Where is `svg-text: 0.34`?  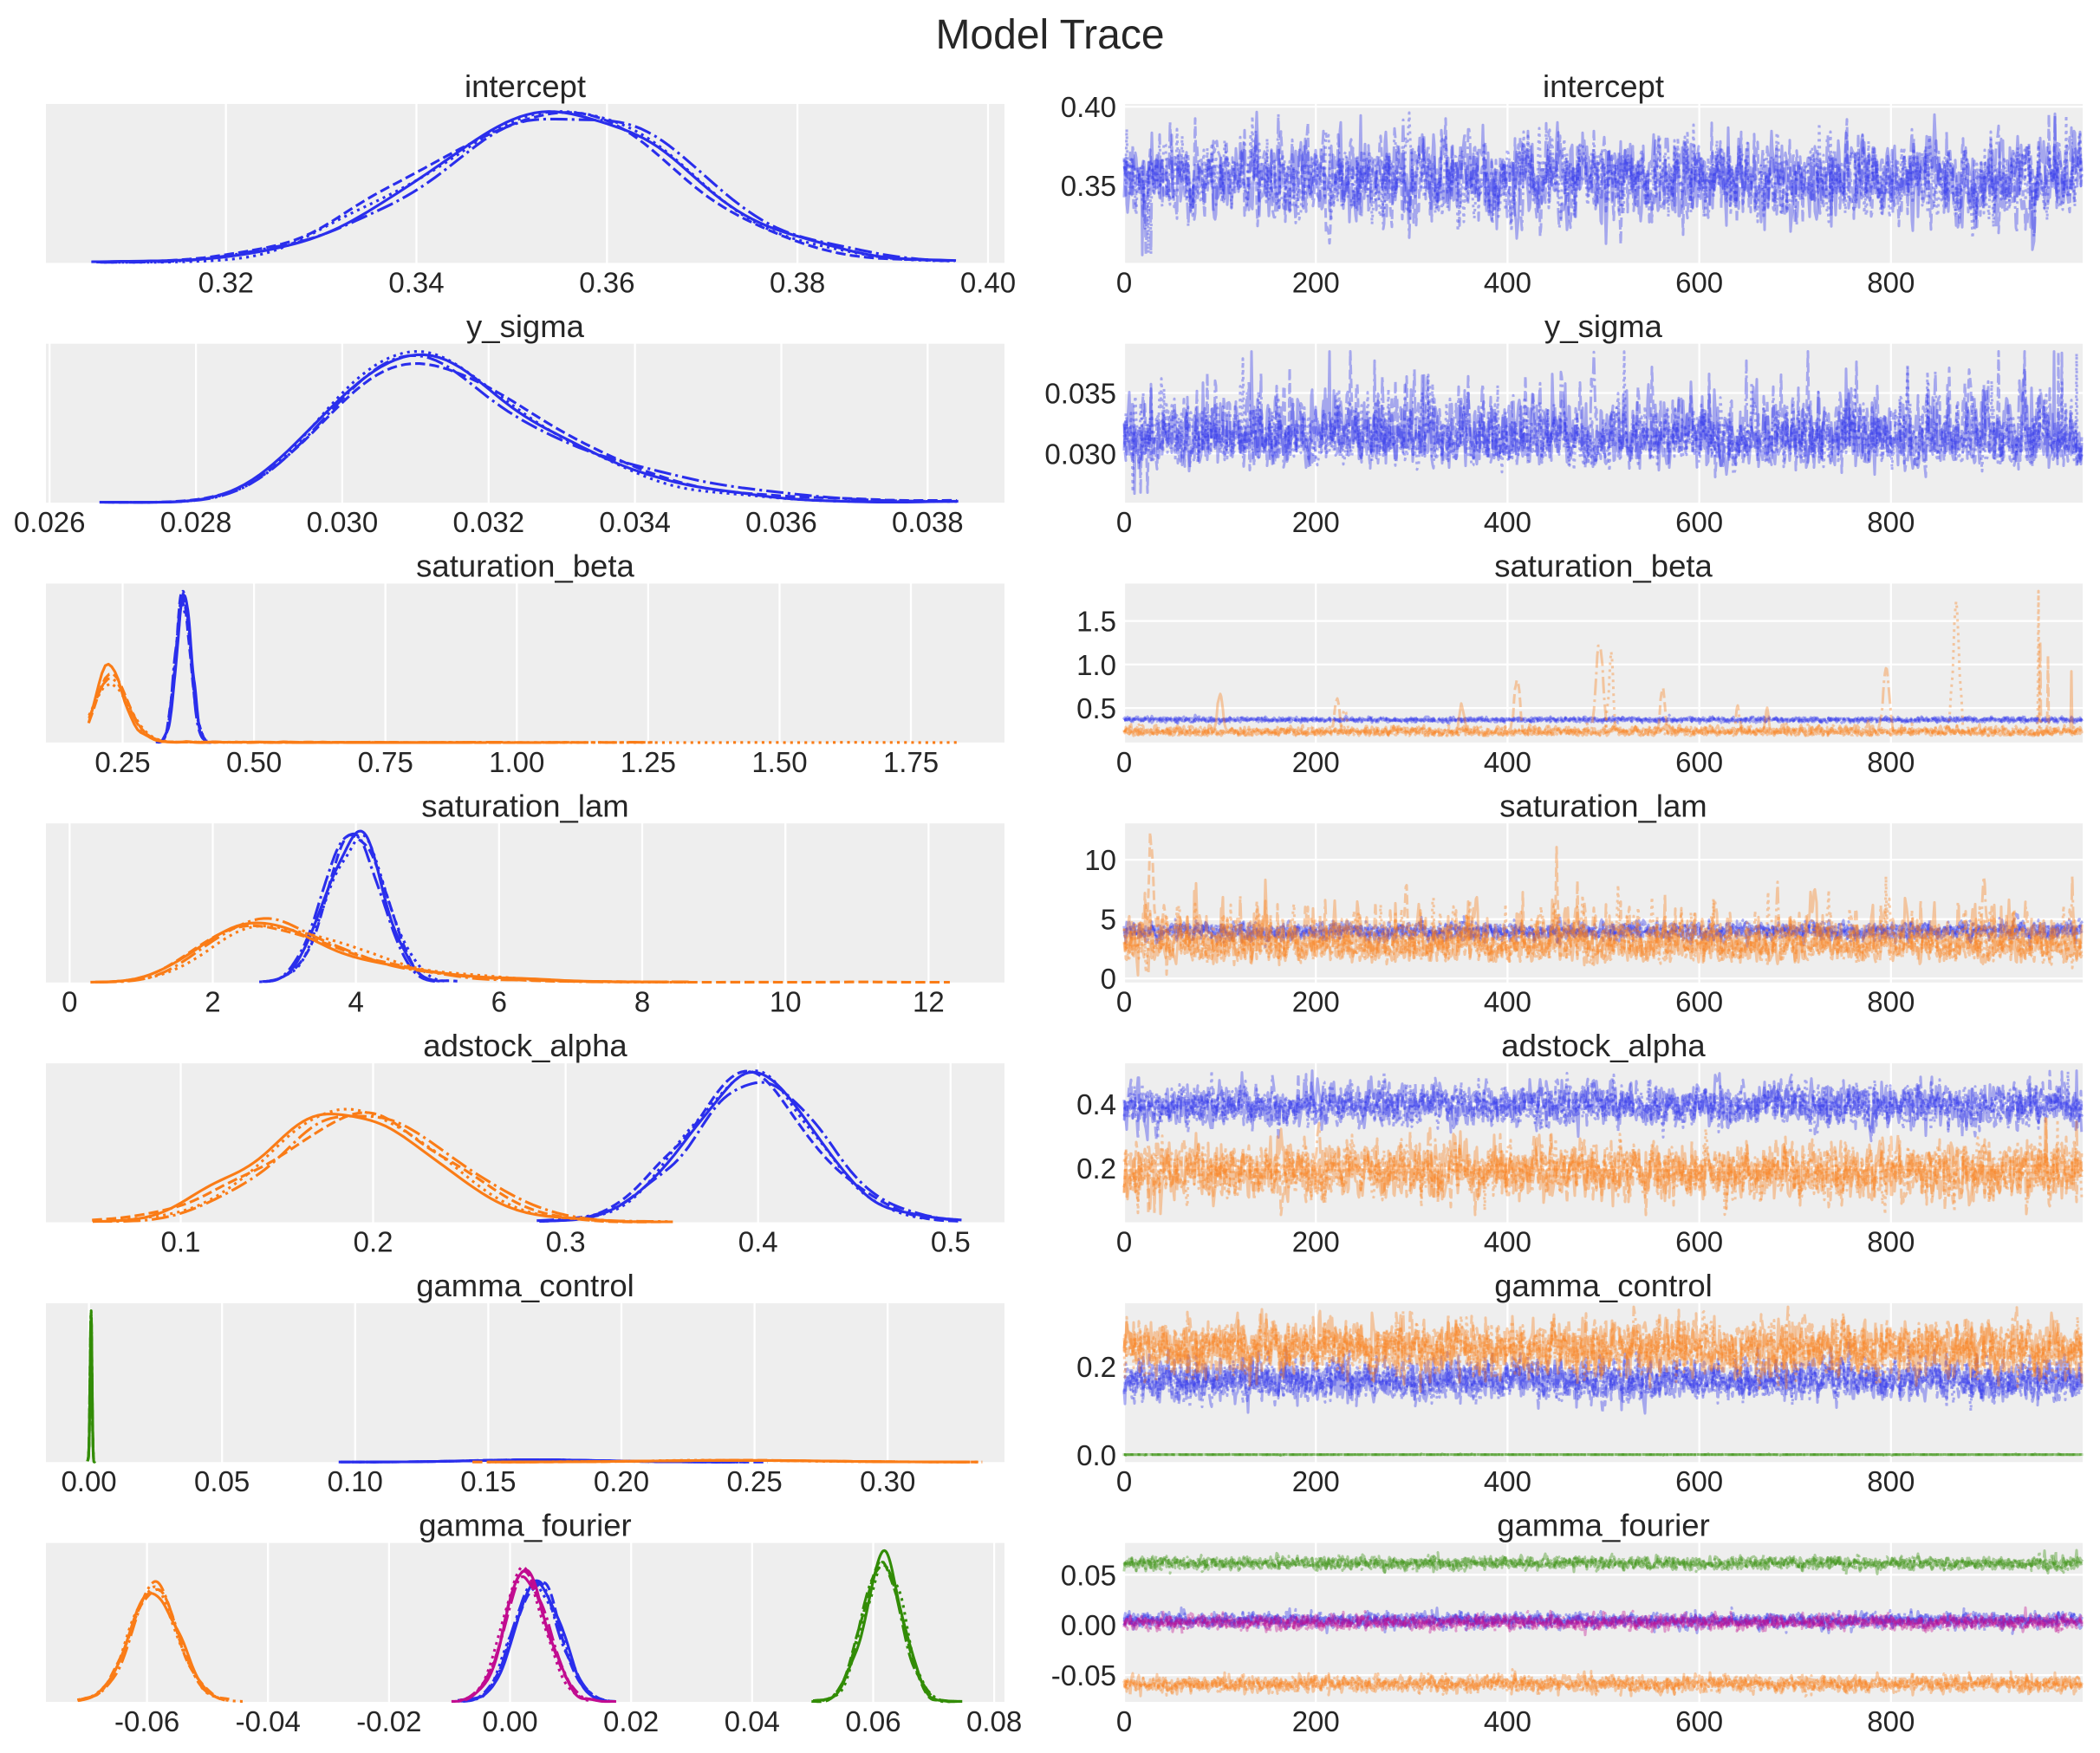 svg-text: 0.34 is located at coordinates (416, 282).